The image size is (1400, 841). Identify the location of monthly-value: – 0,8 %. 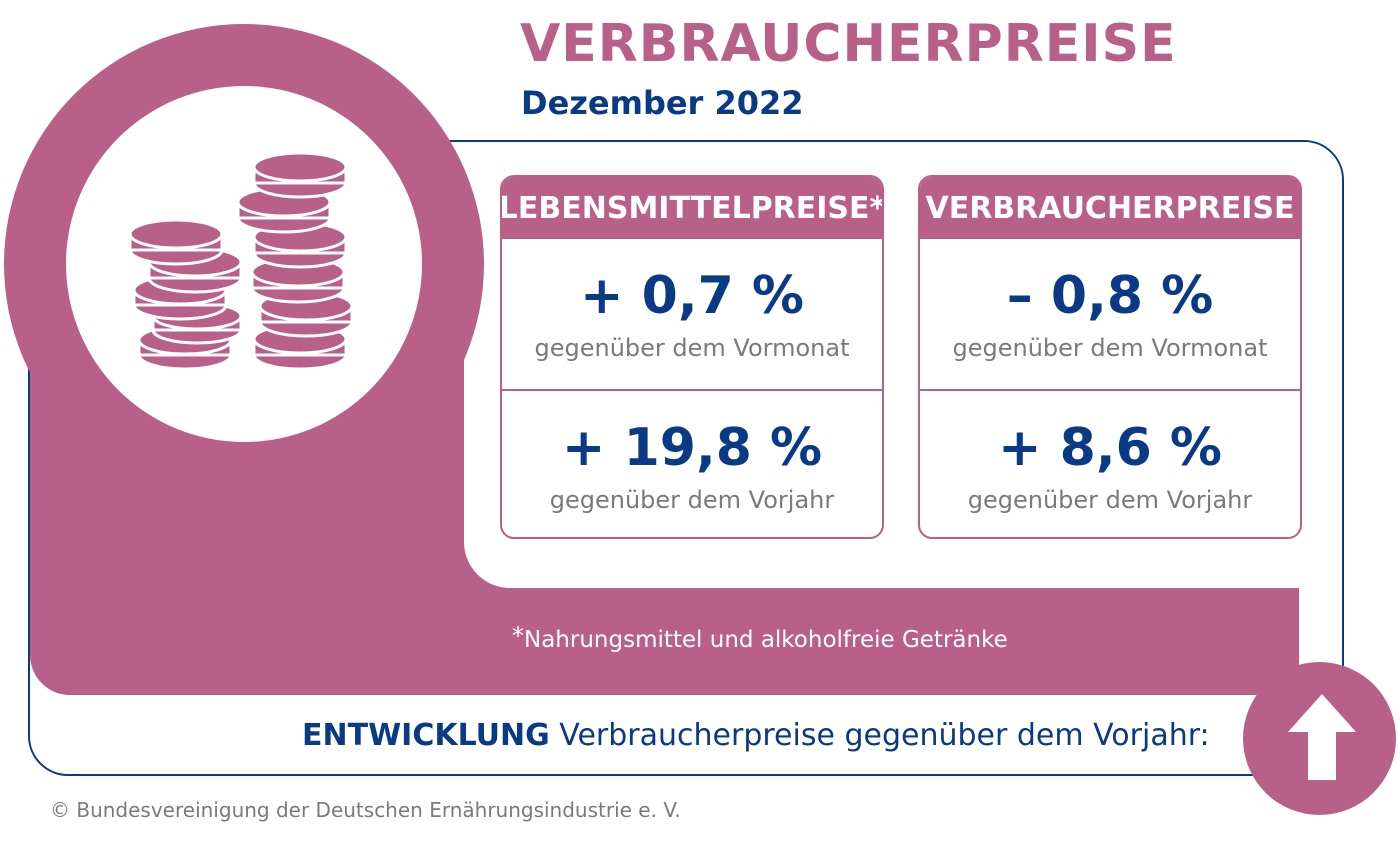
(1110, 296).